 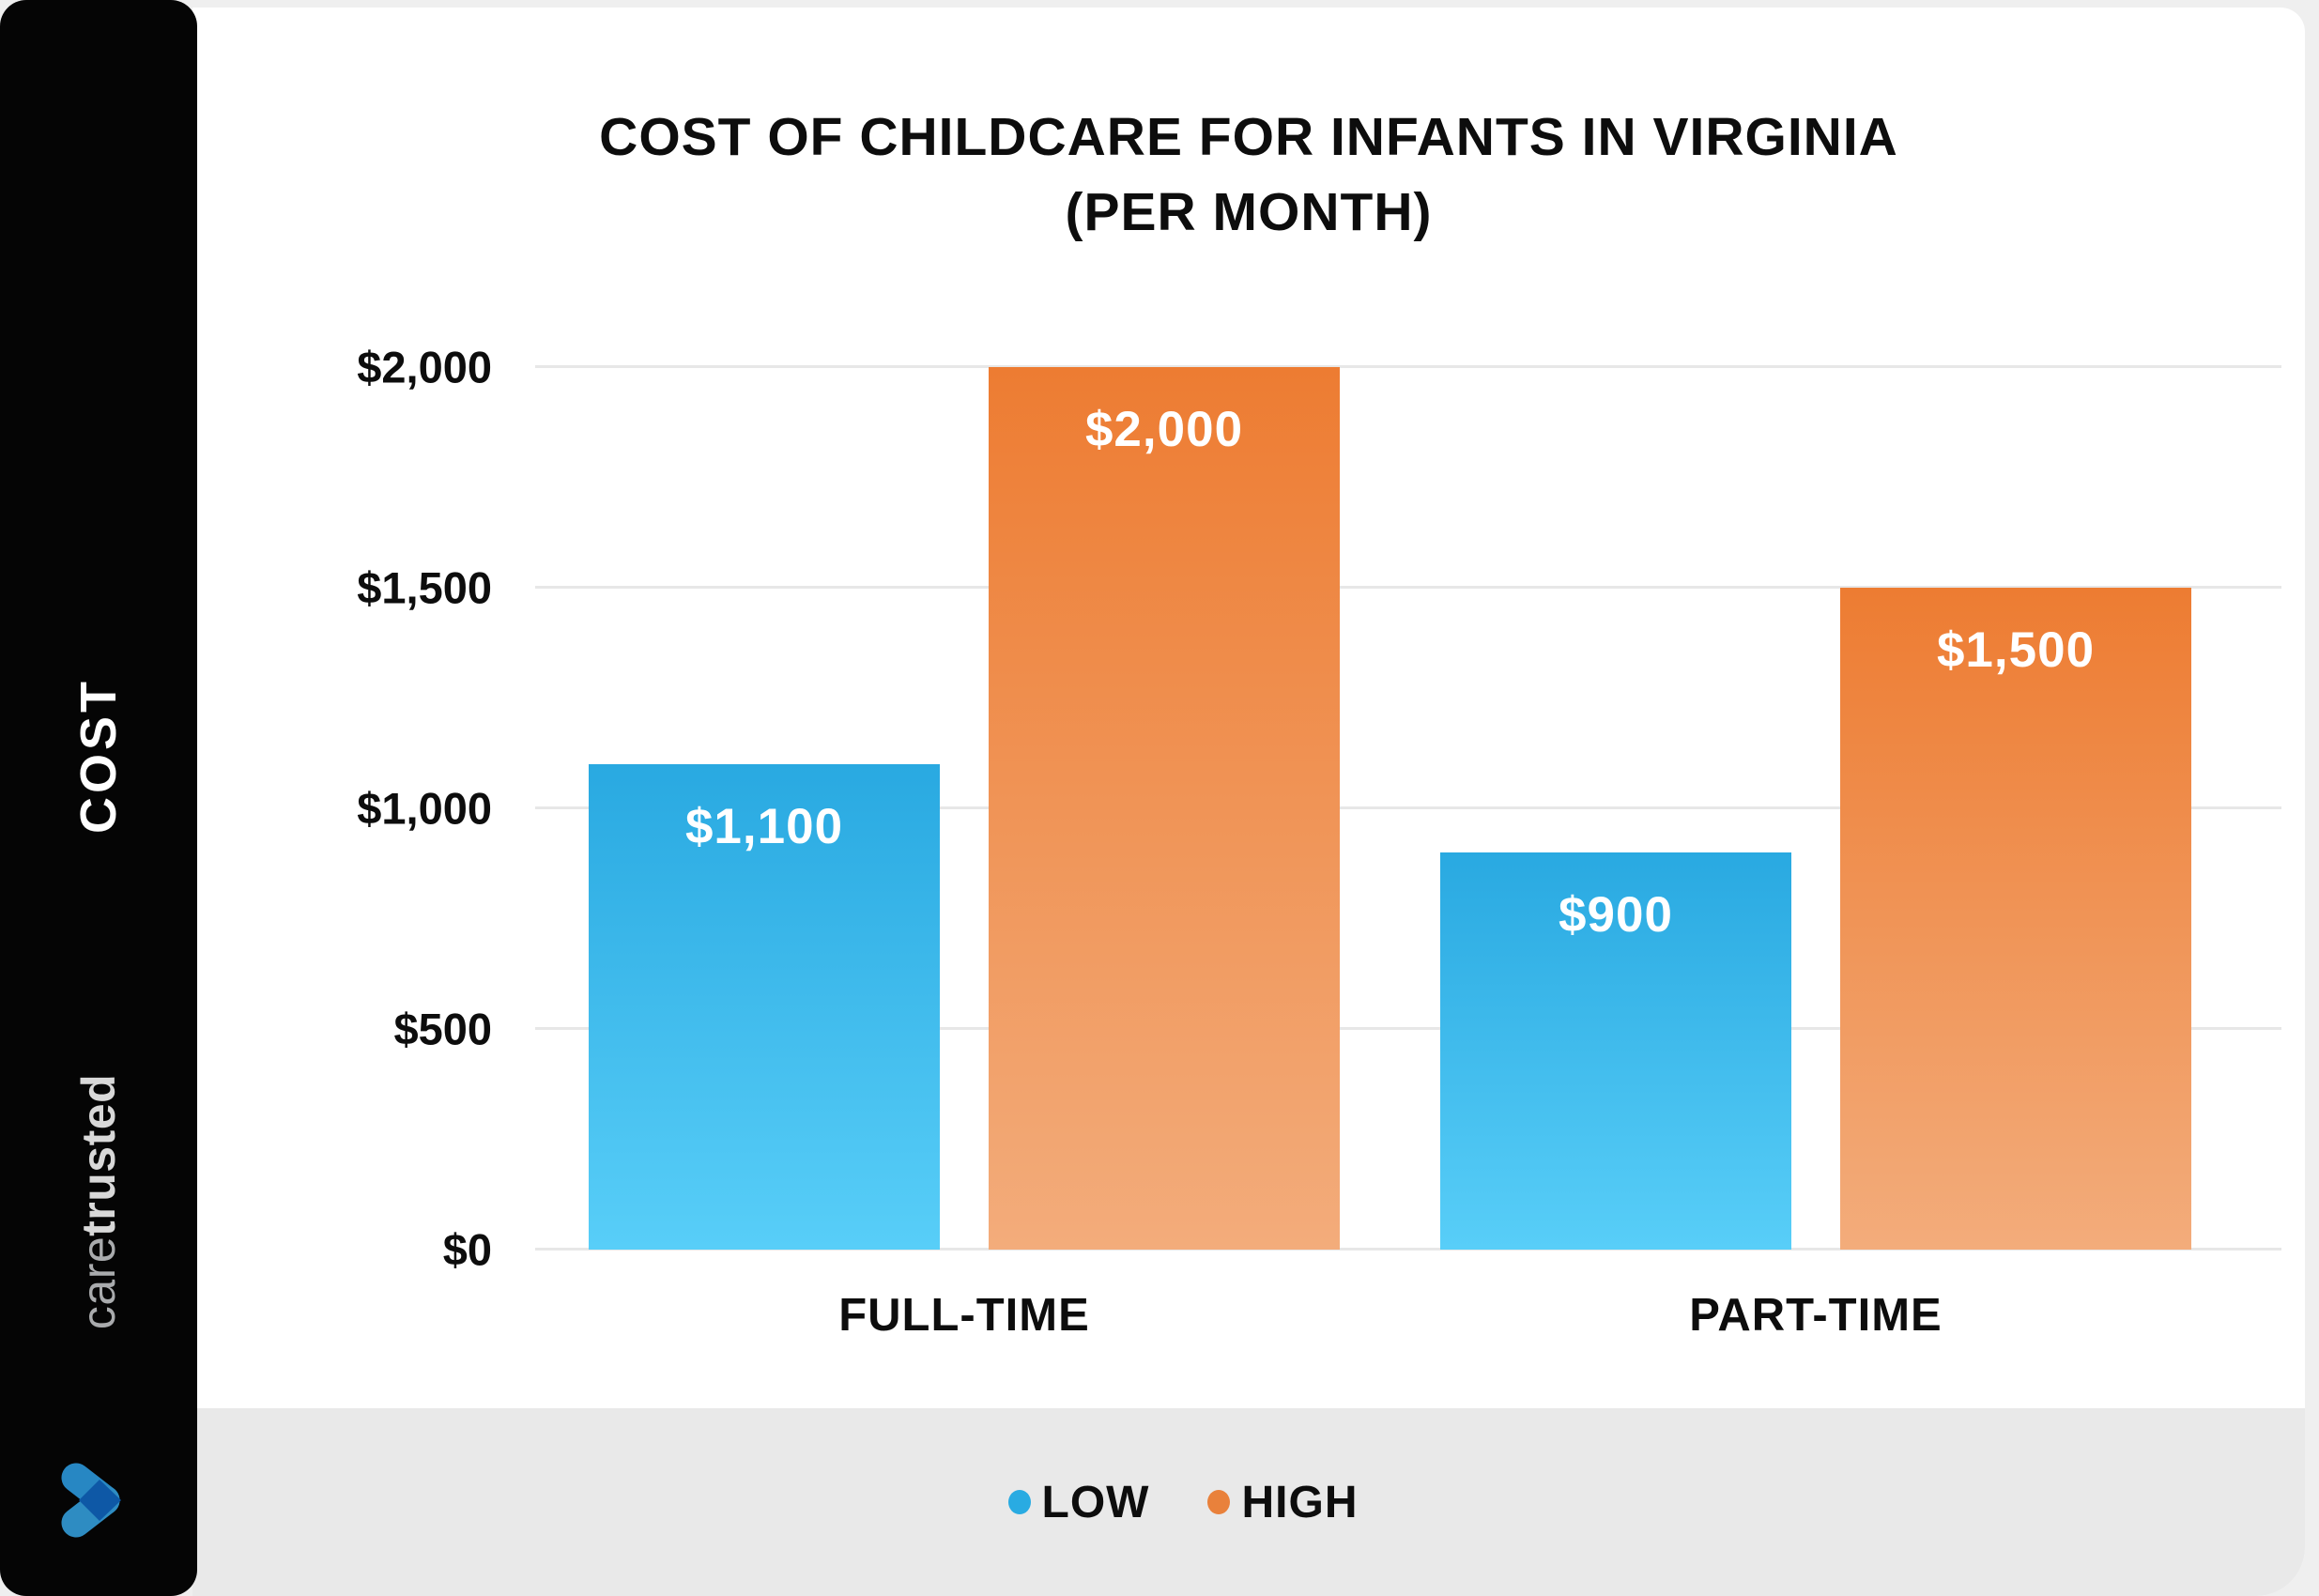 What do you see at coordinates (2016, 650) in the screenshot?
I see `bar-value-label: $1,500` at bounding box center [2016, 650].